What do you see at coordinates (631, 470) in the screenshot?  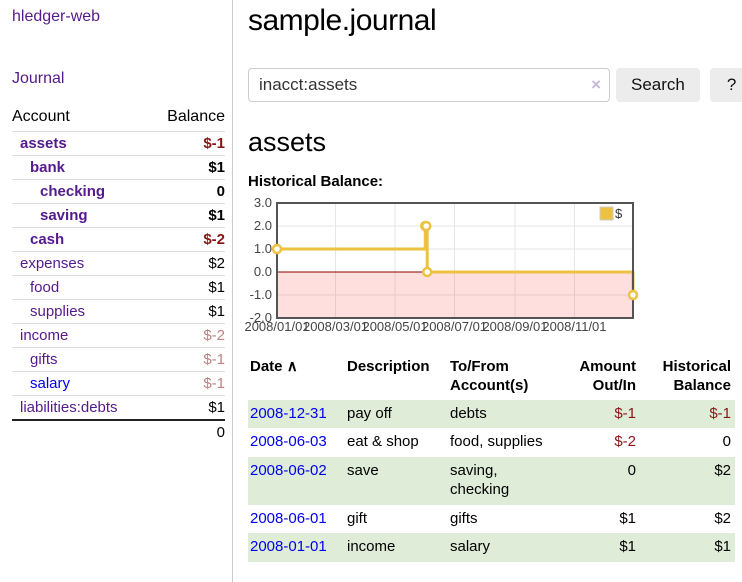 I see `amount-cell: 0` at bounding box center [631, 470].